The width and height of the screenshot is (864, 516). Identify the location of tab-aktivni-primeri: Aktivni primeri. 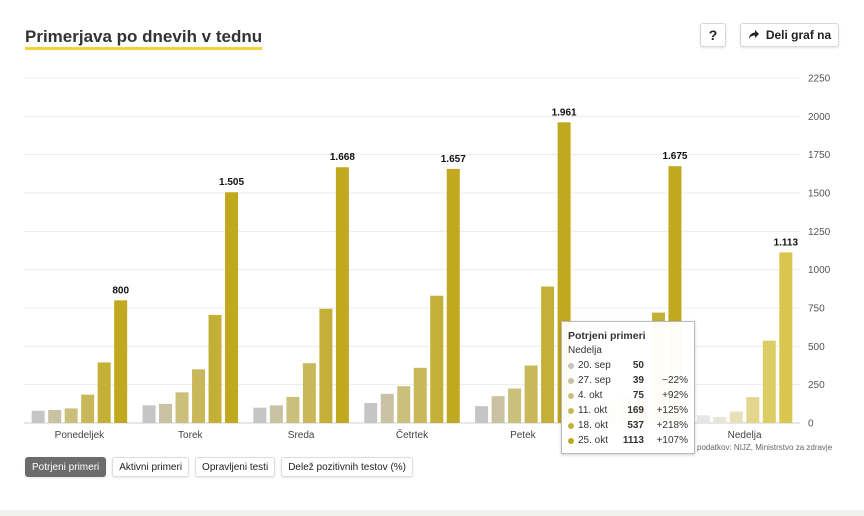
(151, 467).